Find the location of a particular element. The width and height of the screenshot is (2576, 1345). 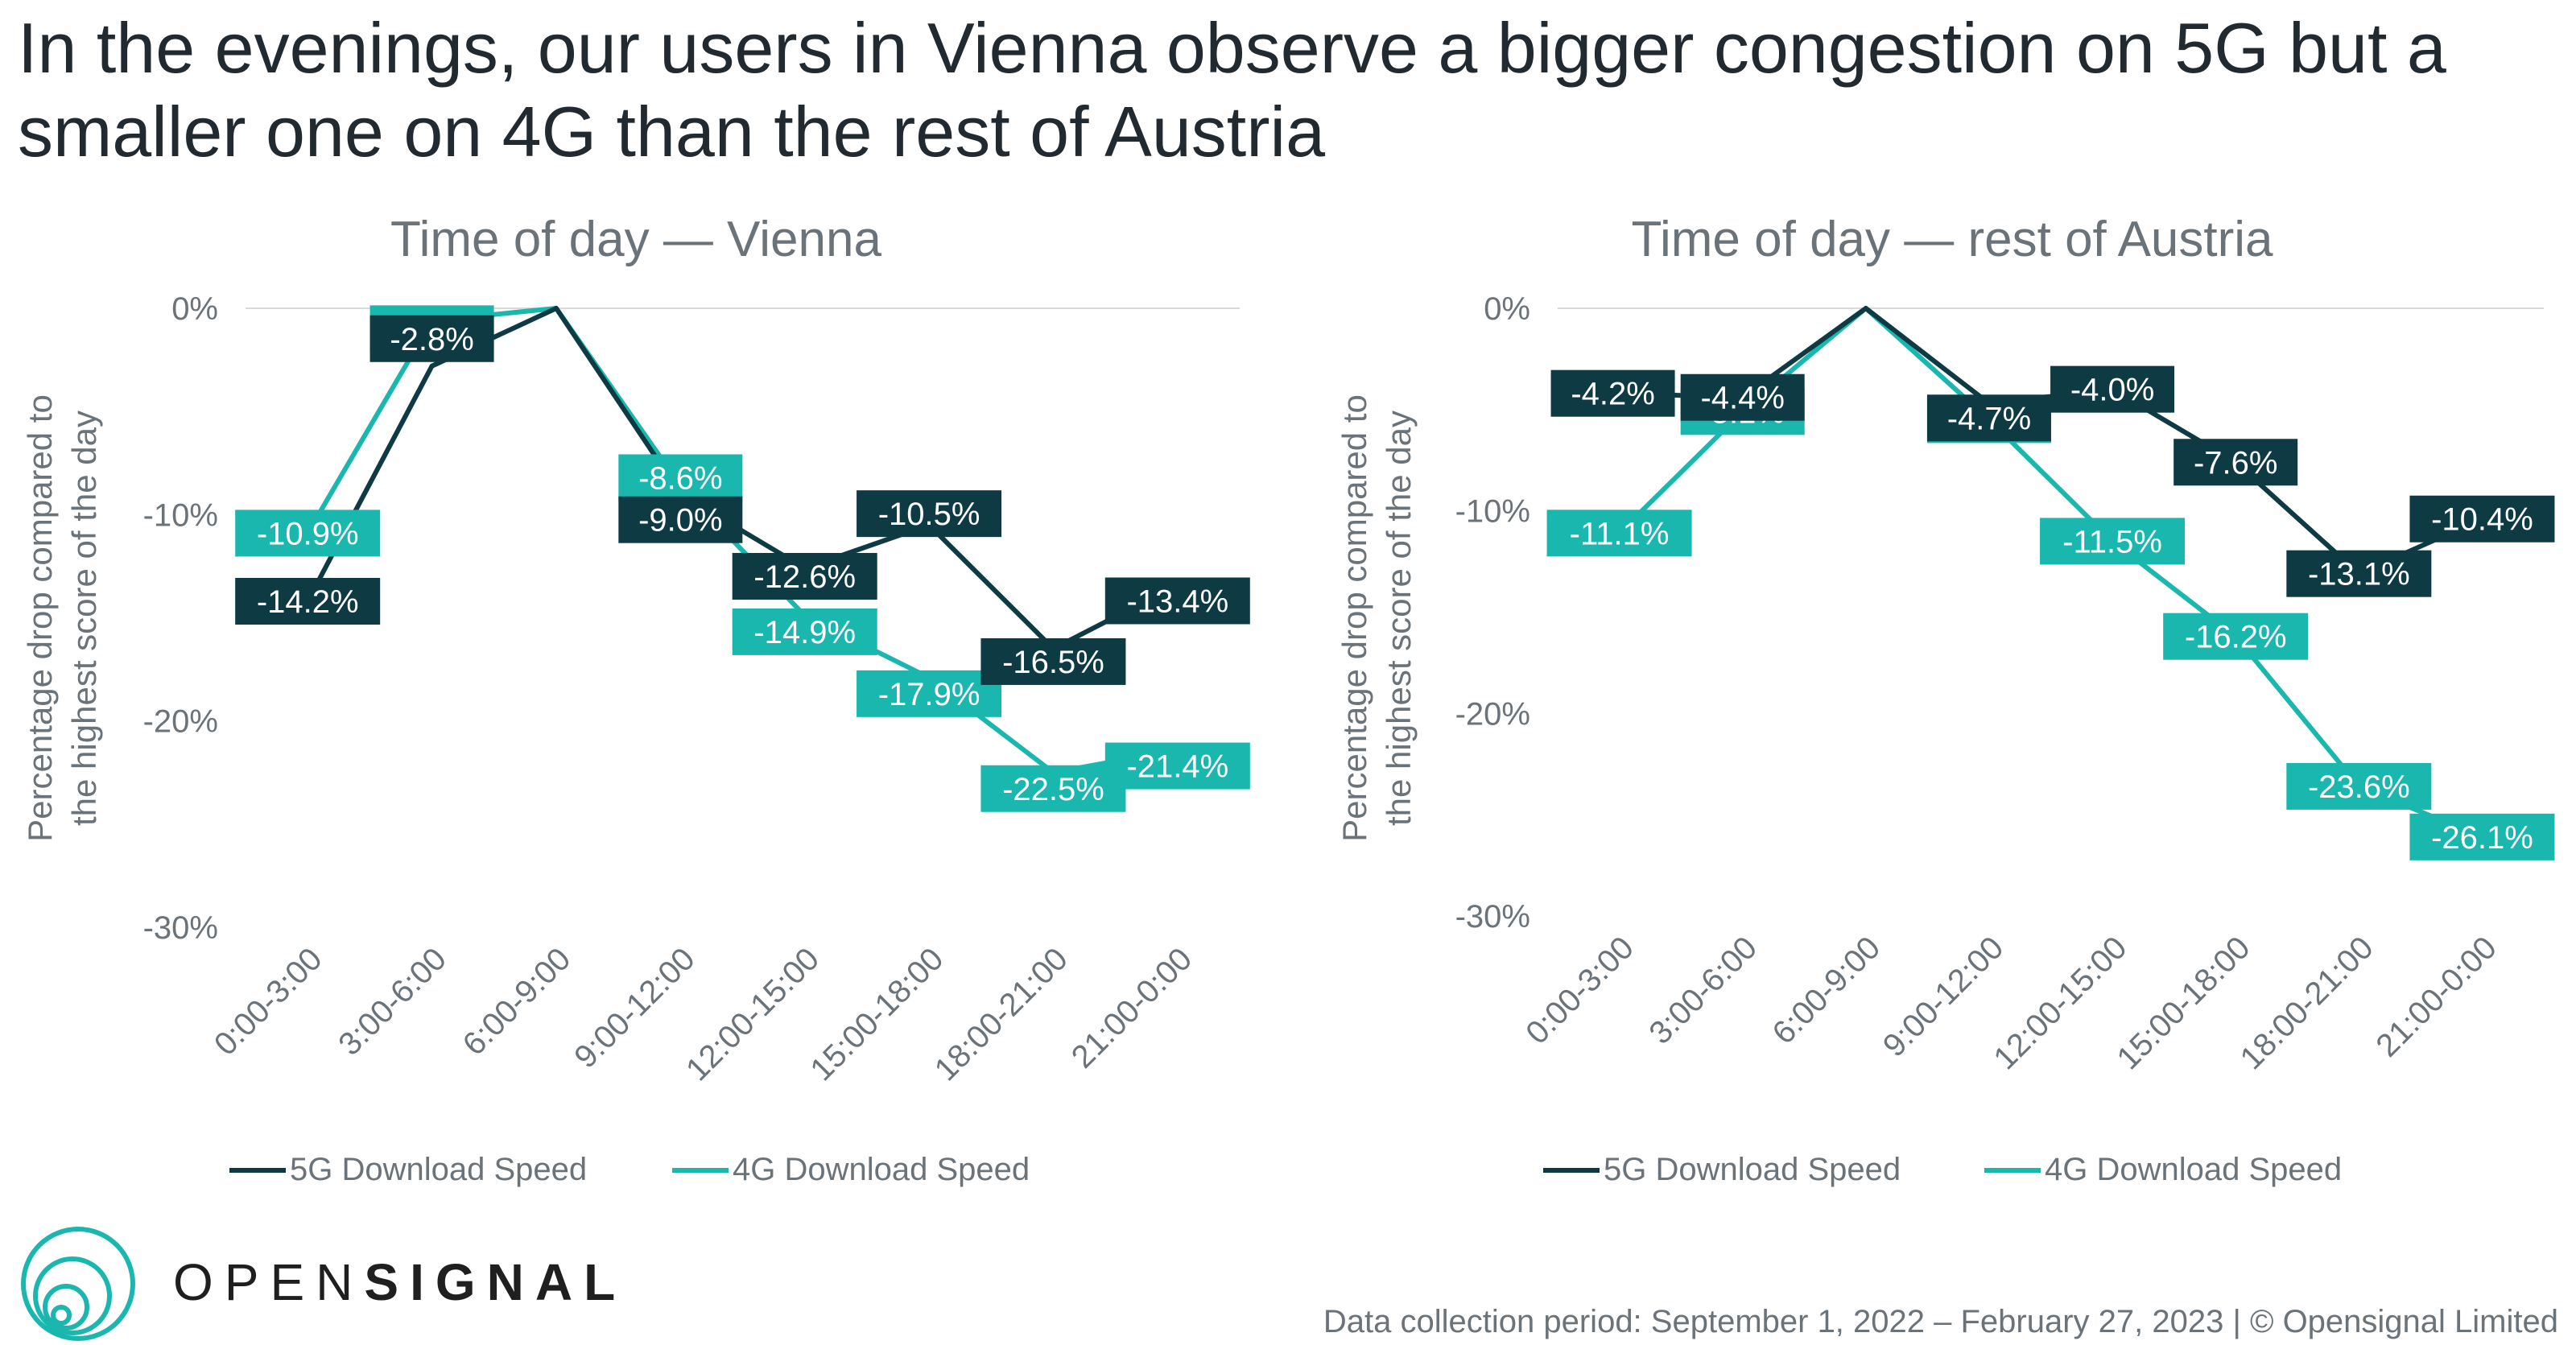

data-label-4g: -8.6% is located at coordinates (680, 478).